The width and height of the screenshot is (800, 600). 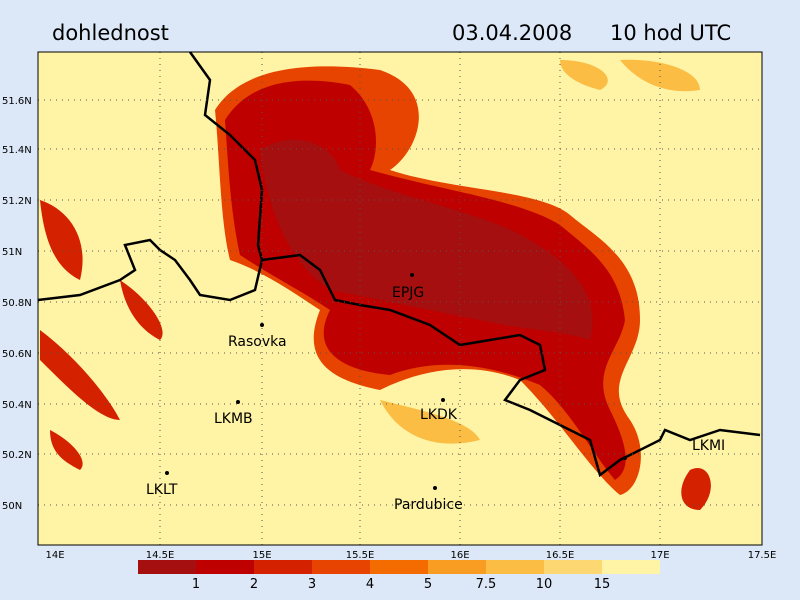 I want to click on lat-label: 51.4N, so click(x=17, y=150).